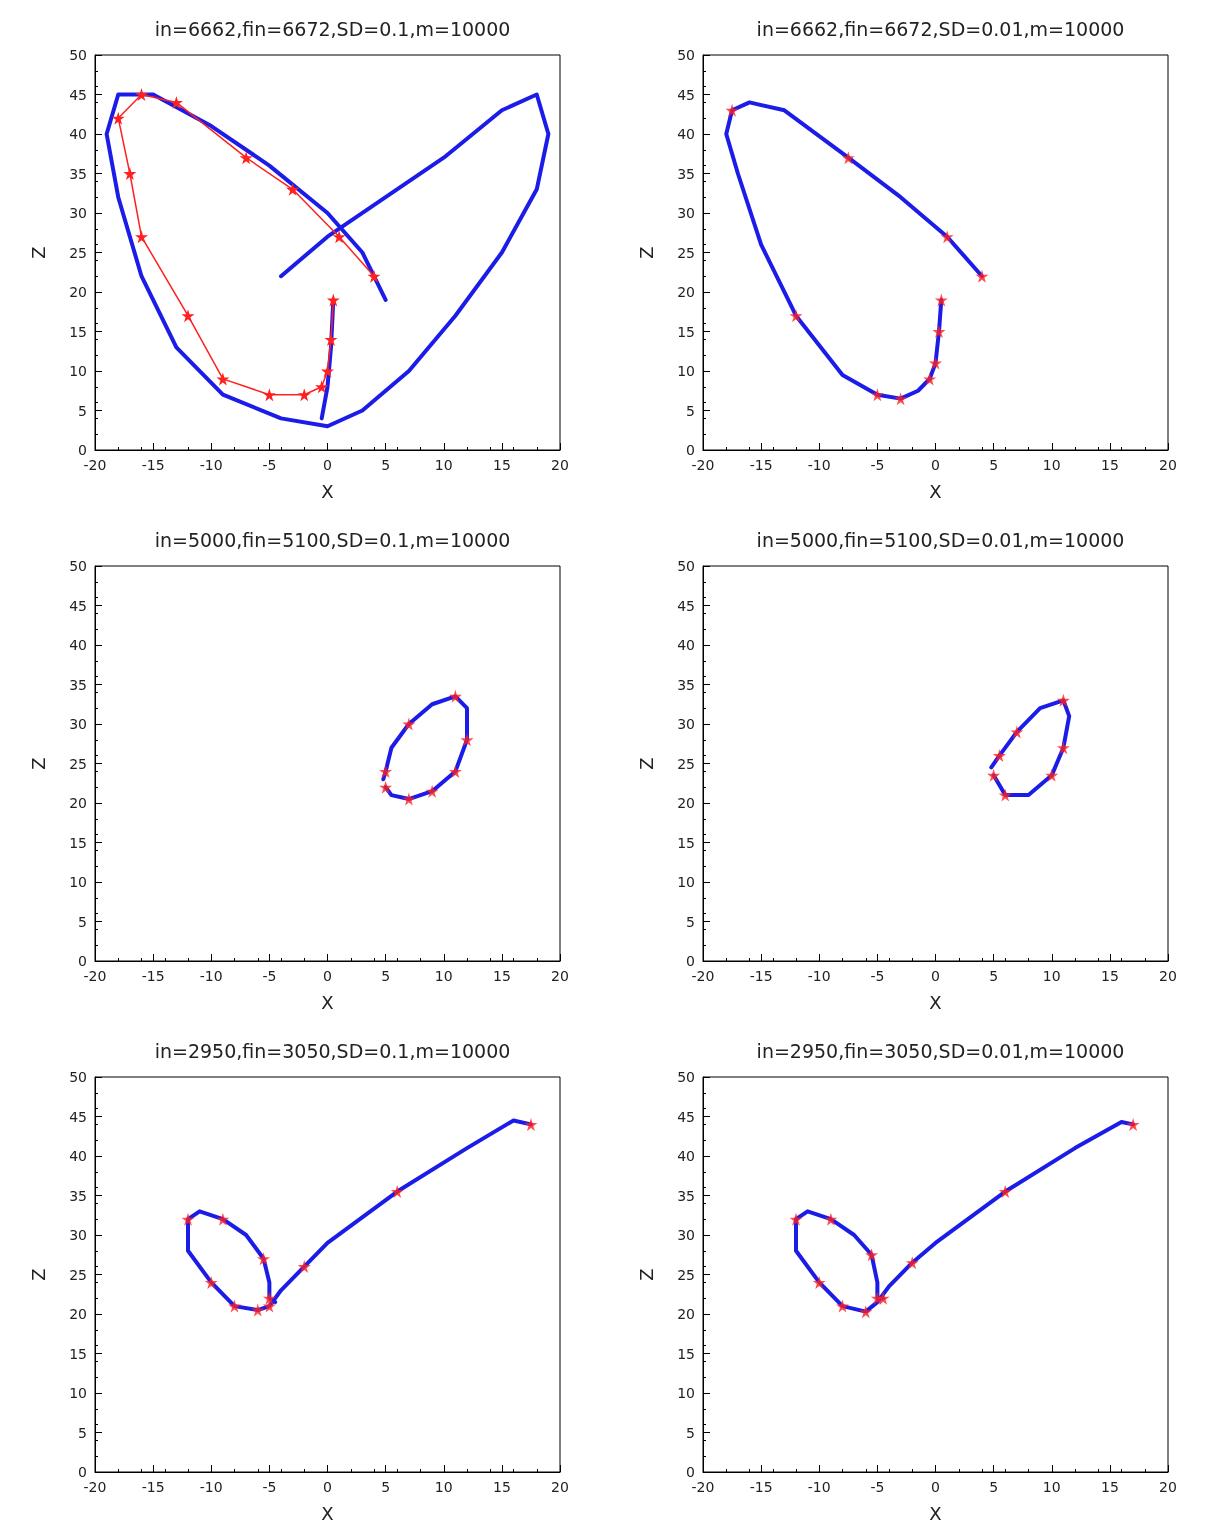 The height and width of the screenshot is (1533, 1223). I want to click on chart-title: in=6662,fin=6672,SD=0.1,m=10000, so click(332, 28).